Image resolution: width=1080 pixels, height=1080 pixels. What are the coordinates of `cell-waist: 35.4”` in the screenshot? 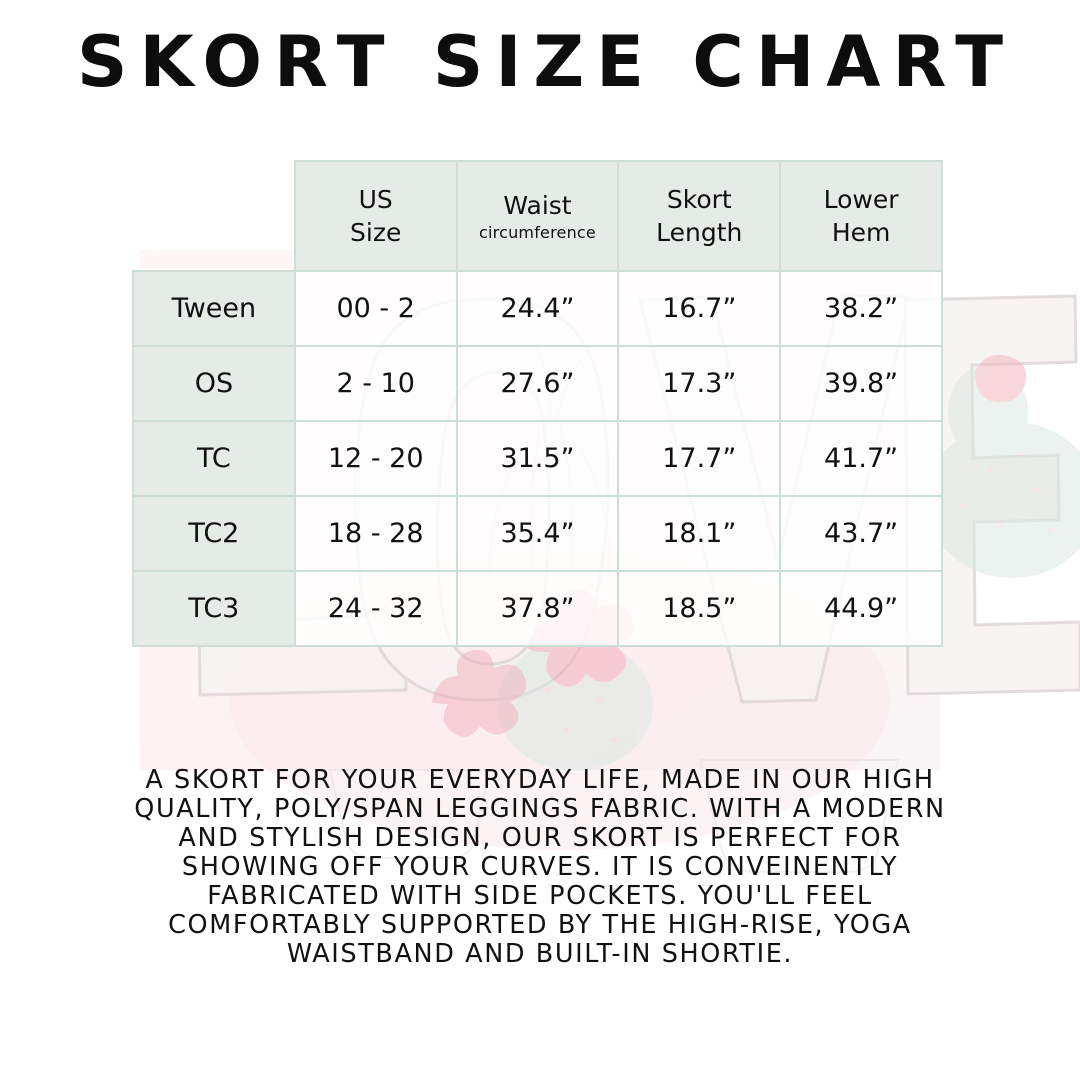 It's located at (537, 533).